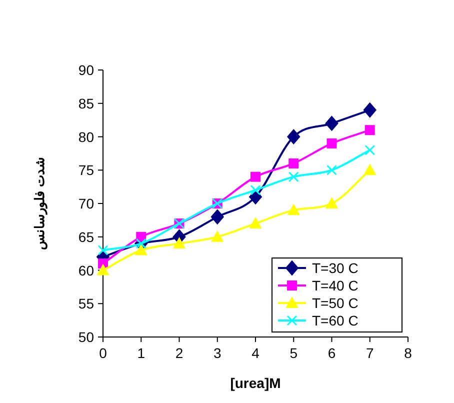 This screenshot has width=454, height=403. I want to click on x-tick-label: 7, so click(370, 353).